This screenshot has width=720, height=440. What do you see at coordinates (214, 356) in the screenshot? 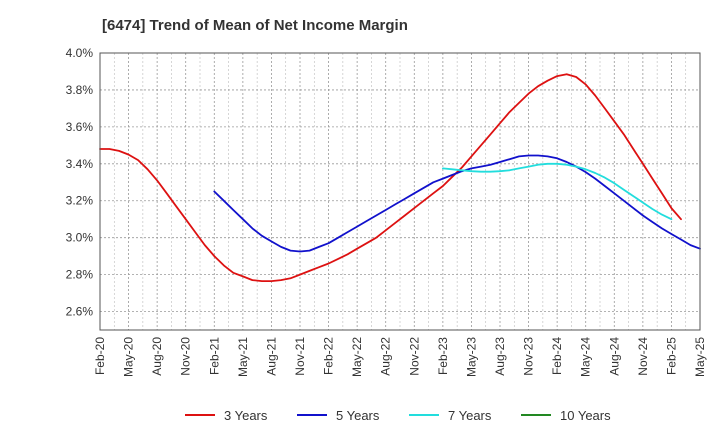
I see `x-tick-label: Feb-21` at bounding box center [214, 356].